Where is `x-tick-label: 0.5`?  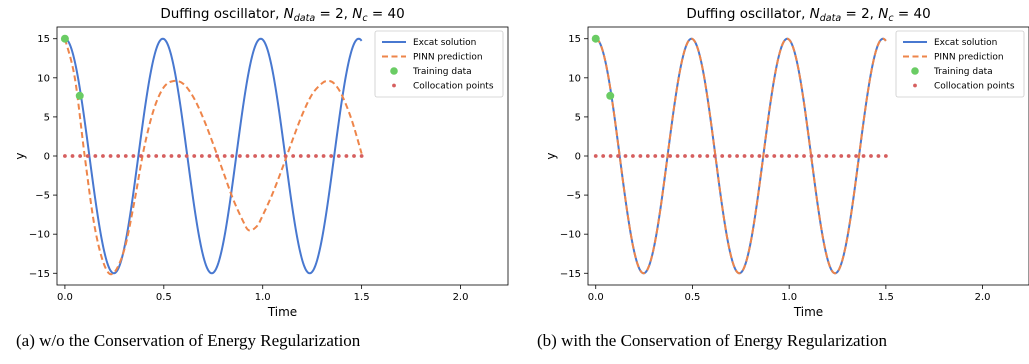
x-tick-label: 0.5 is located at coordinates (164, 297).